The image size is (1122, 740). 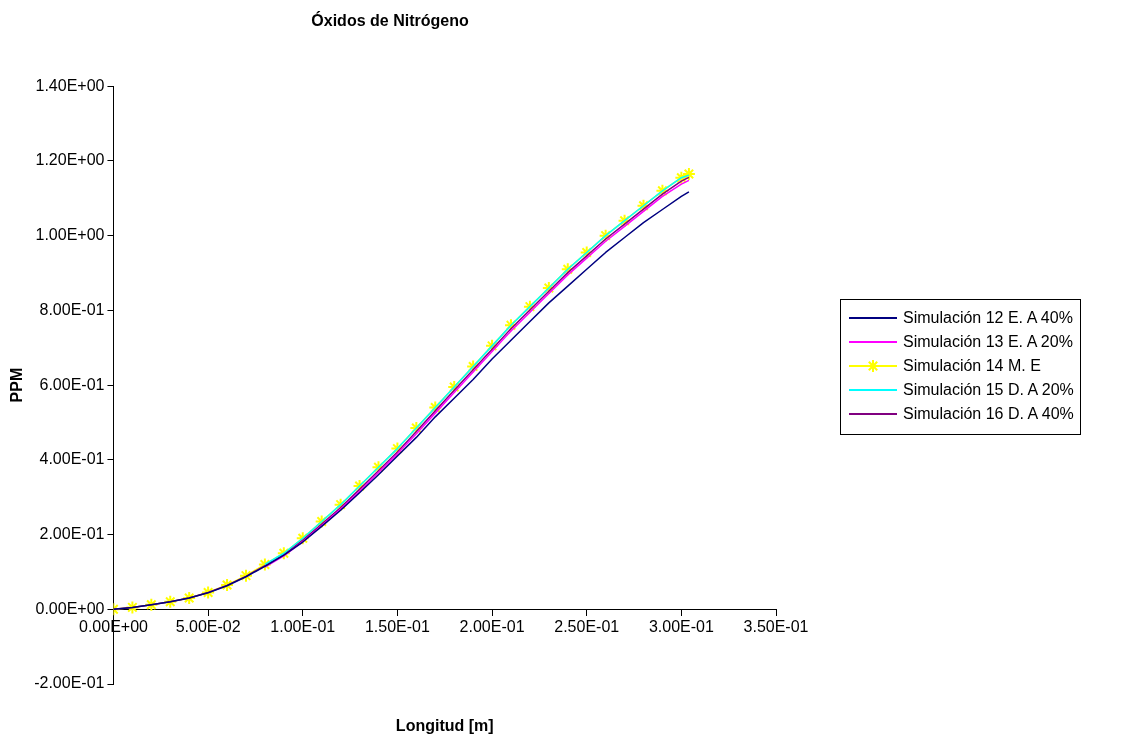 What do you see at coordinates (390, 20) in the screenshot?
I see `chart-title: Óxidos de Nitrógeno` at bounding box center [390, 20].